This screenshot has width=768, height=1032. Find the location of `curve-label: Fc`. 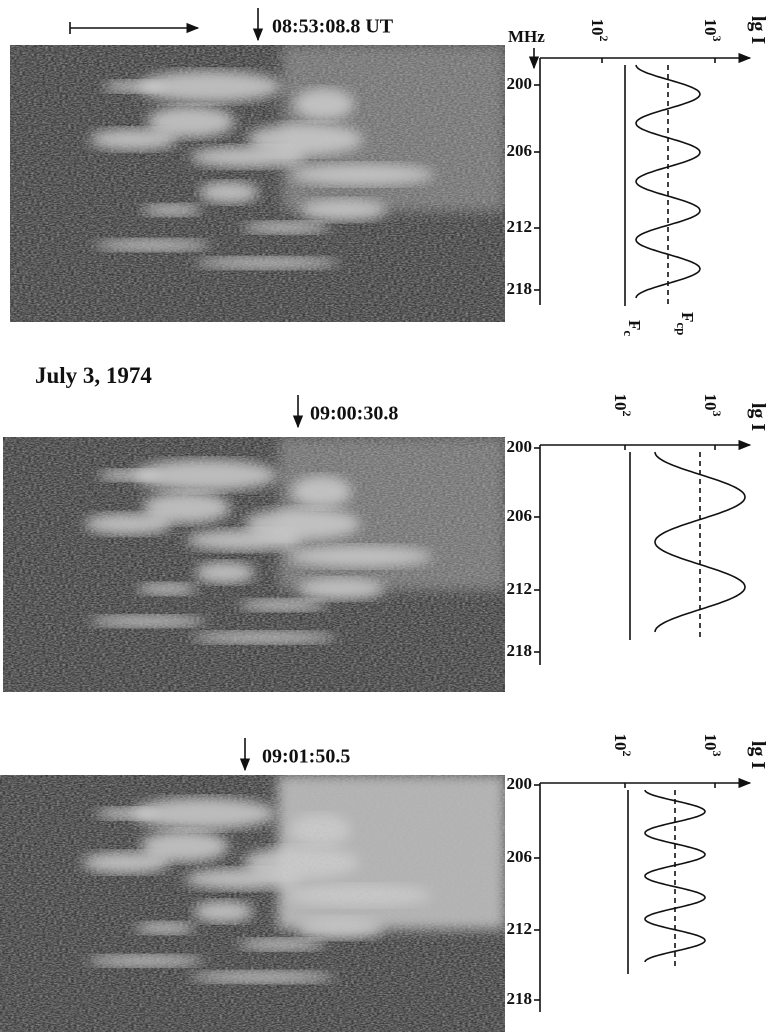

curve-label: Fc is located at coordinates (632, 328).